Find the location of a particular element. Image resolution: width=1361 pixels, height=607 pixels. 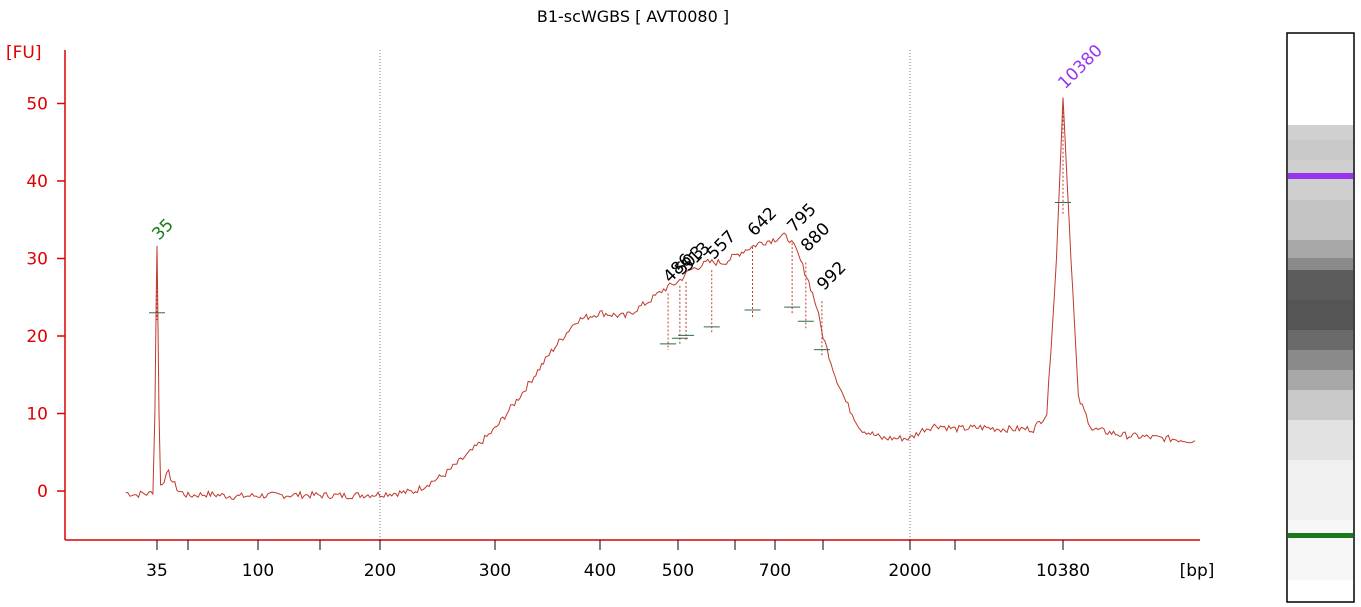

y-tick-label: 50 is located at coordinates (37, 105).